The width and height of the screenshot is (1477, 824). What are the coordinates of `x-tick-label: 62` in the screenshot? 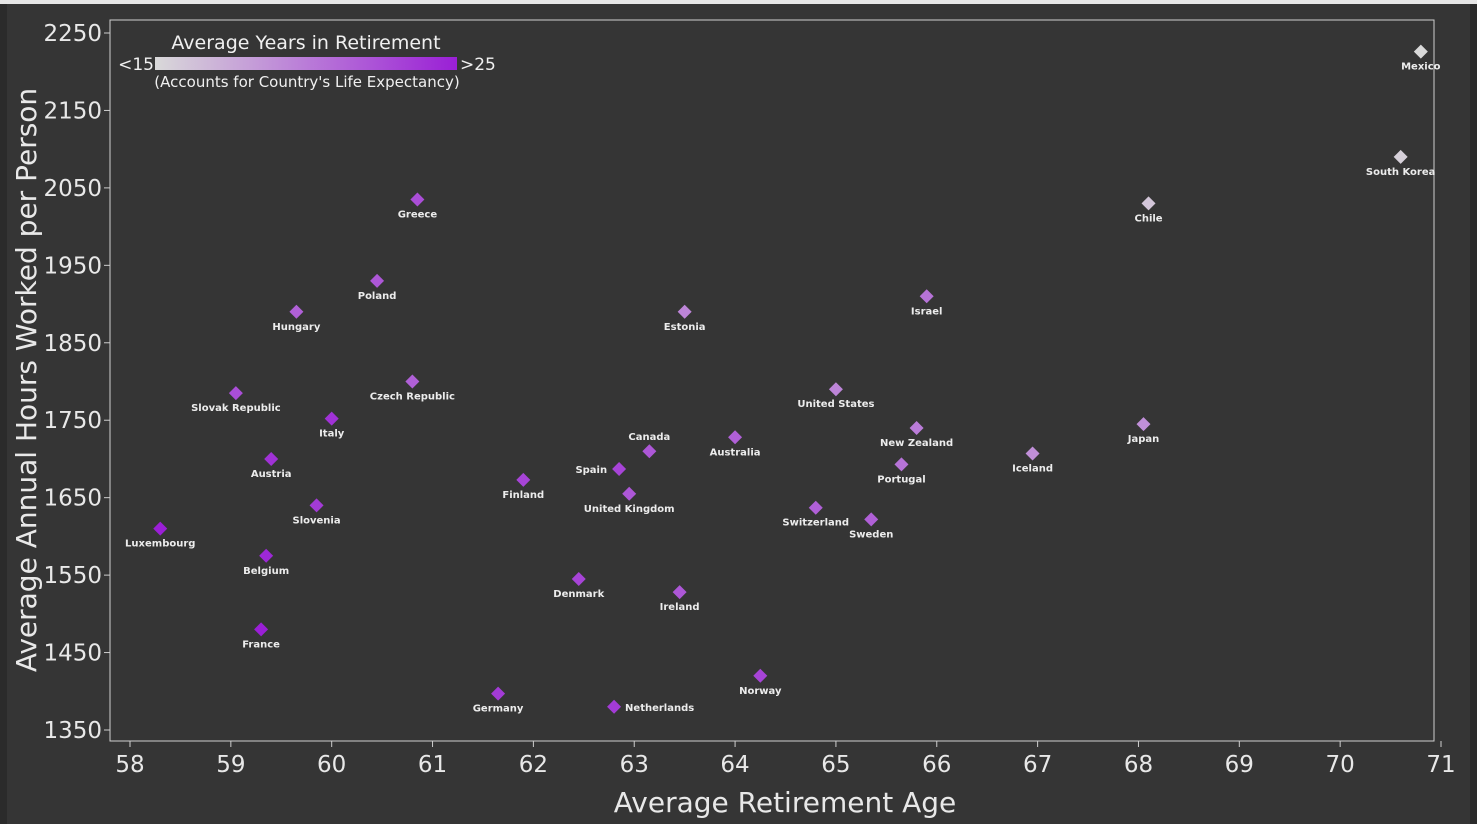 It's located at (533, 765).